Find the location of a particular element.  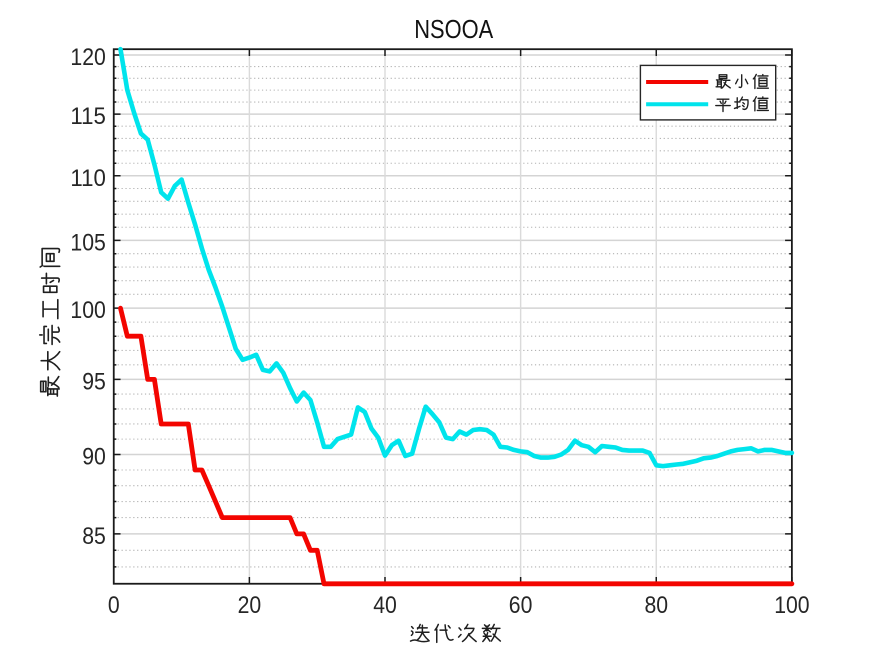

svg-text: 110 is located at coordinates (87, 178).